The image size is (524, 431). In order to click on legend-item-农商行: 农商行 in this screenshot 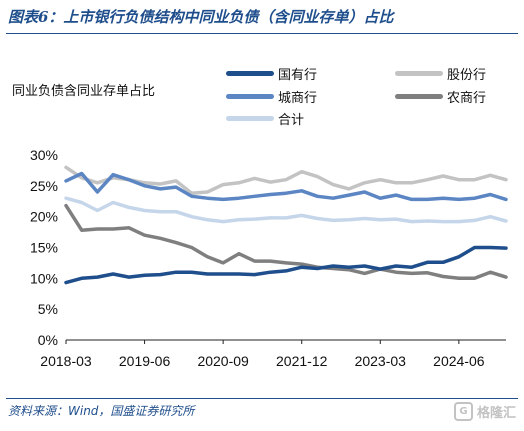, I will do `click(441, 96)`.